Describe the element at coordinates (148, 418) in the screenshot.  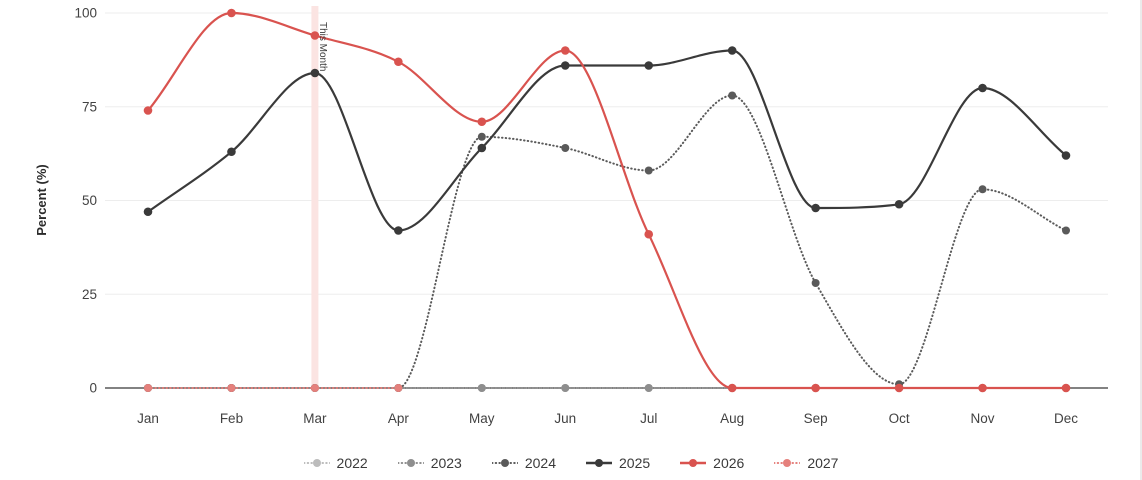
I see `x-tick-label-Jan: Jan` at that location.